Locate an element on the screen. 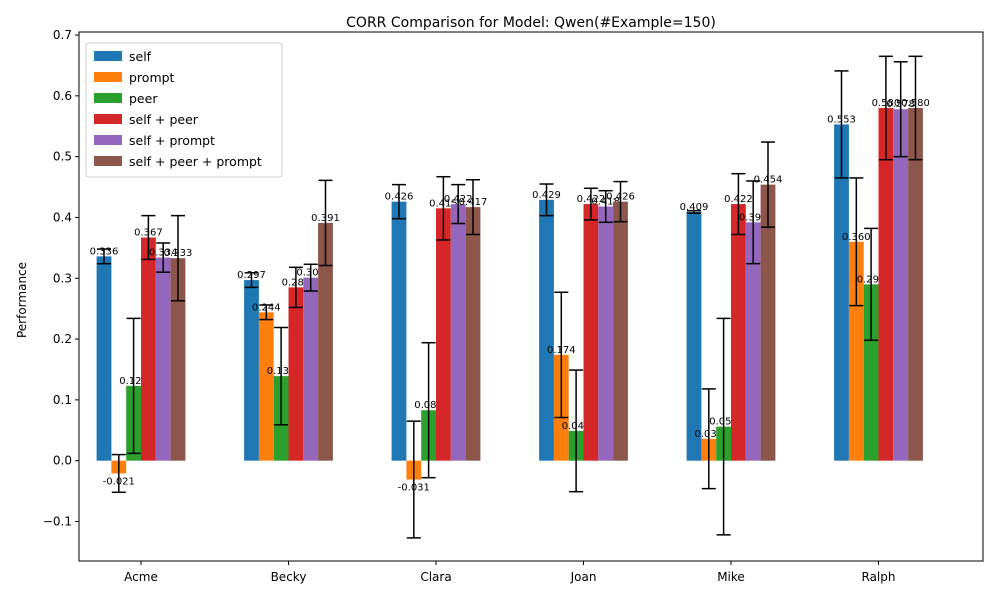 Image resolution: width=1000 pixels, height=600 pixels. data-label-2-3: 0.049 is located at coordinates (576, 426).